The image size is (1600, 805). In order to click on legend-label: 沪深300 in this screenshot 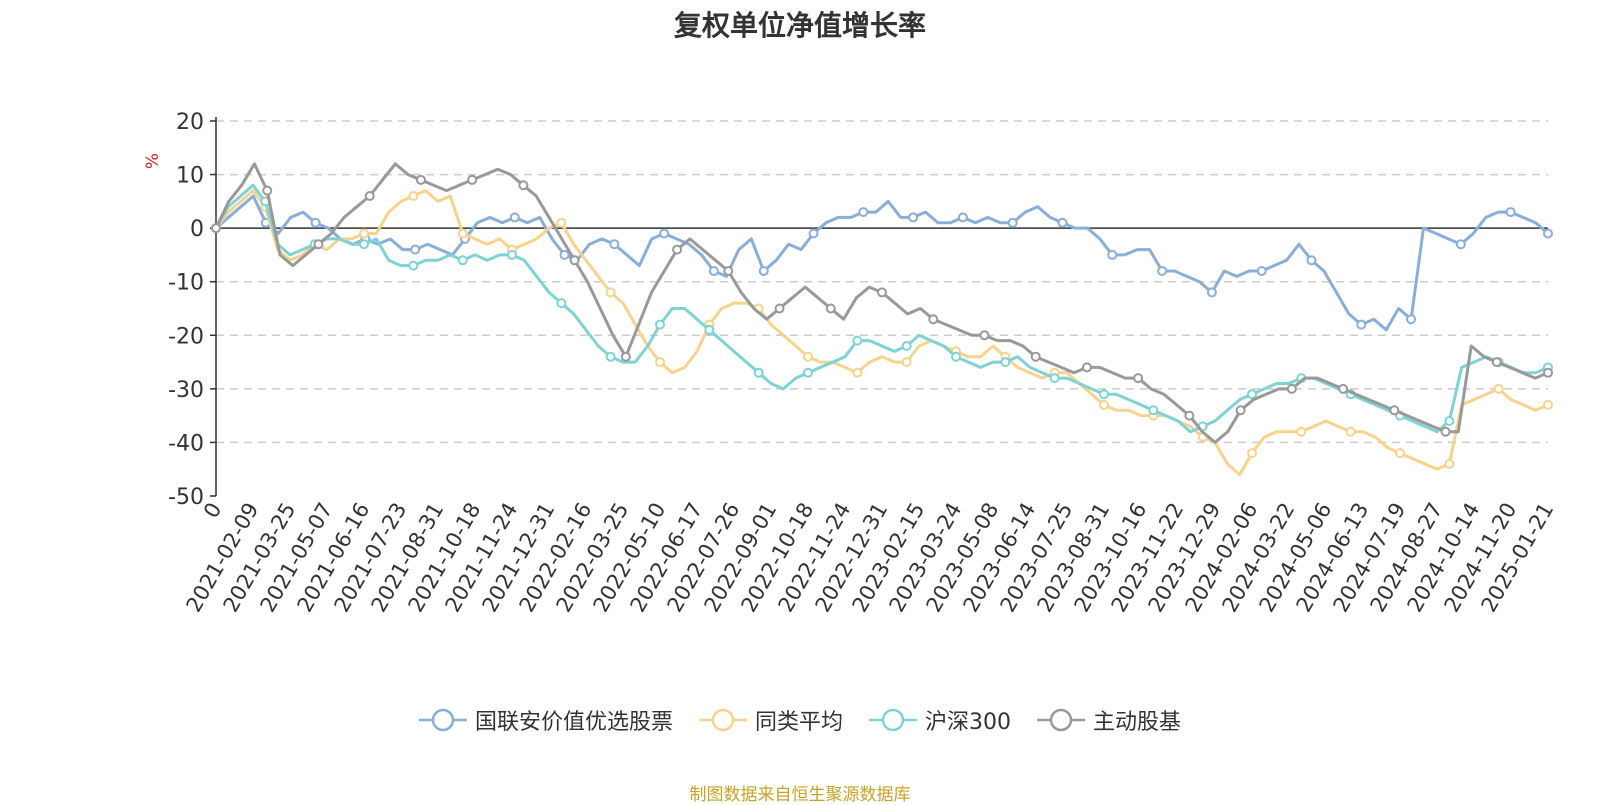, I will do `click(968, 722)`.